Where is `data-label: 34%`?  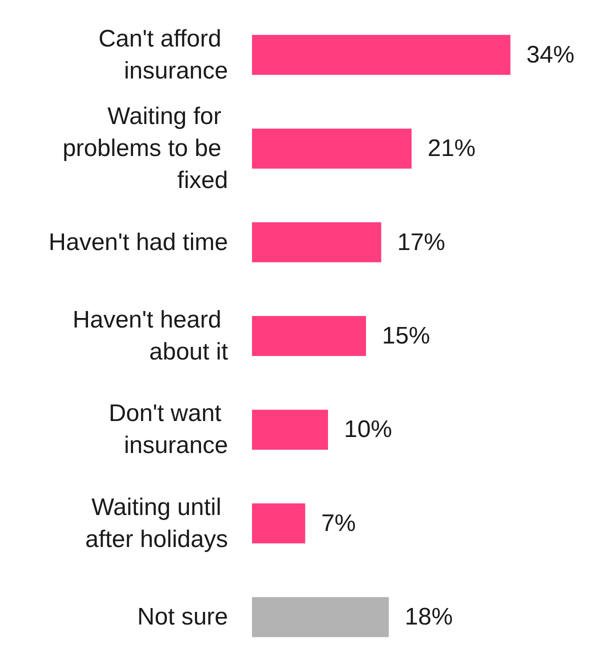 data-label: 34% is located at coordinates (550, 54).